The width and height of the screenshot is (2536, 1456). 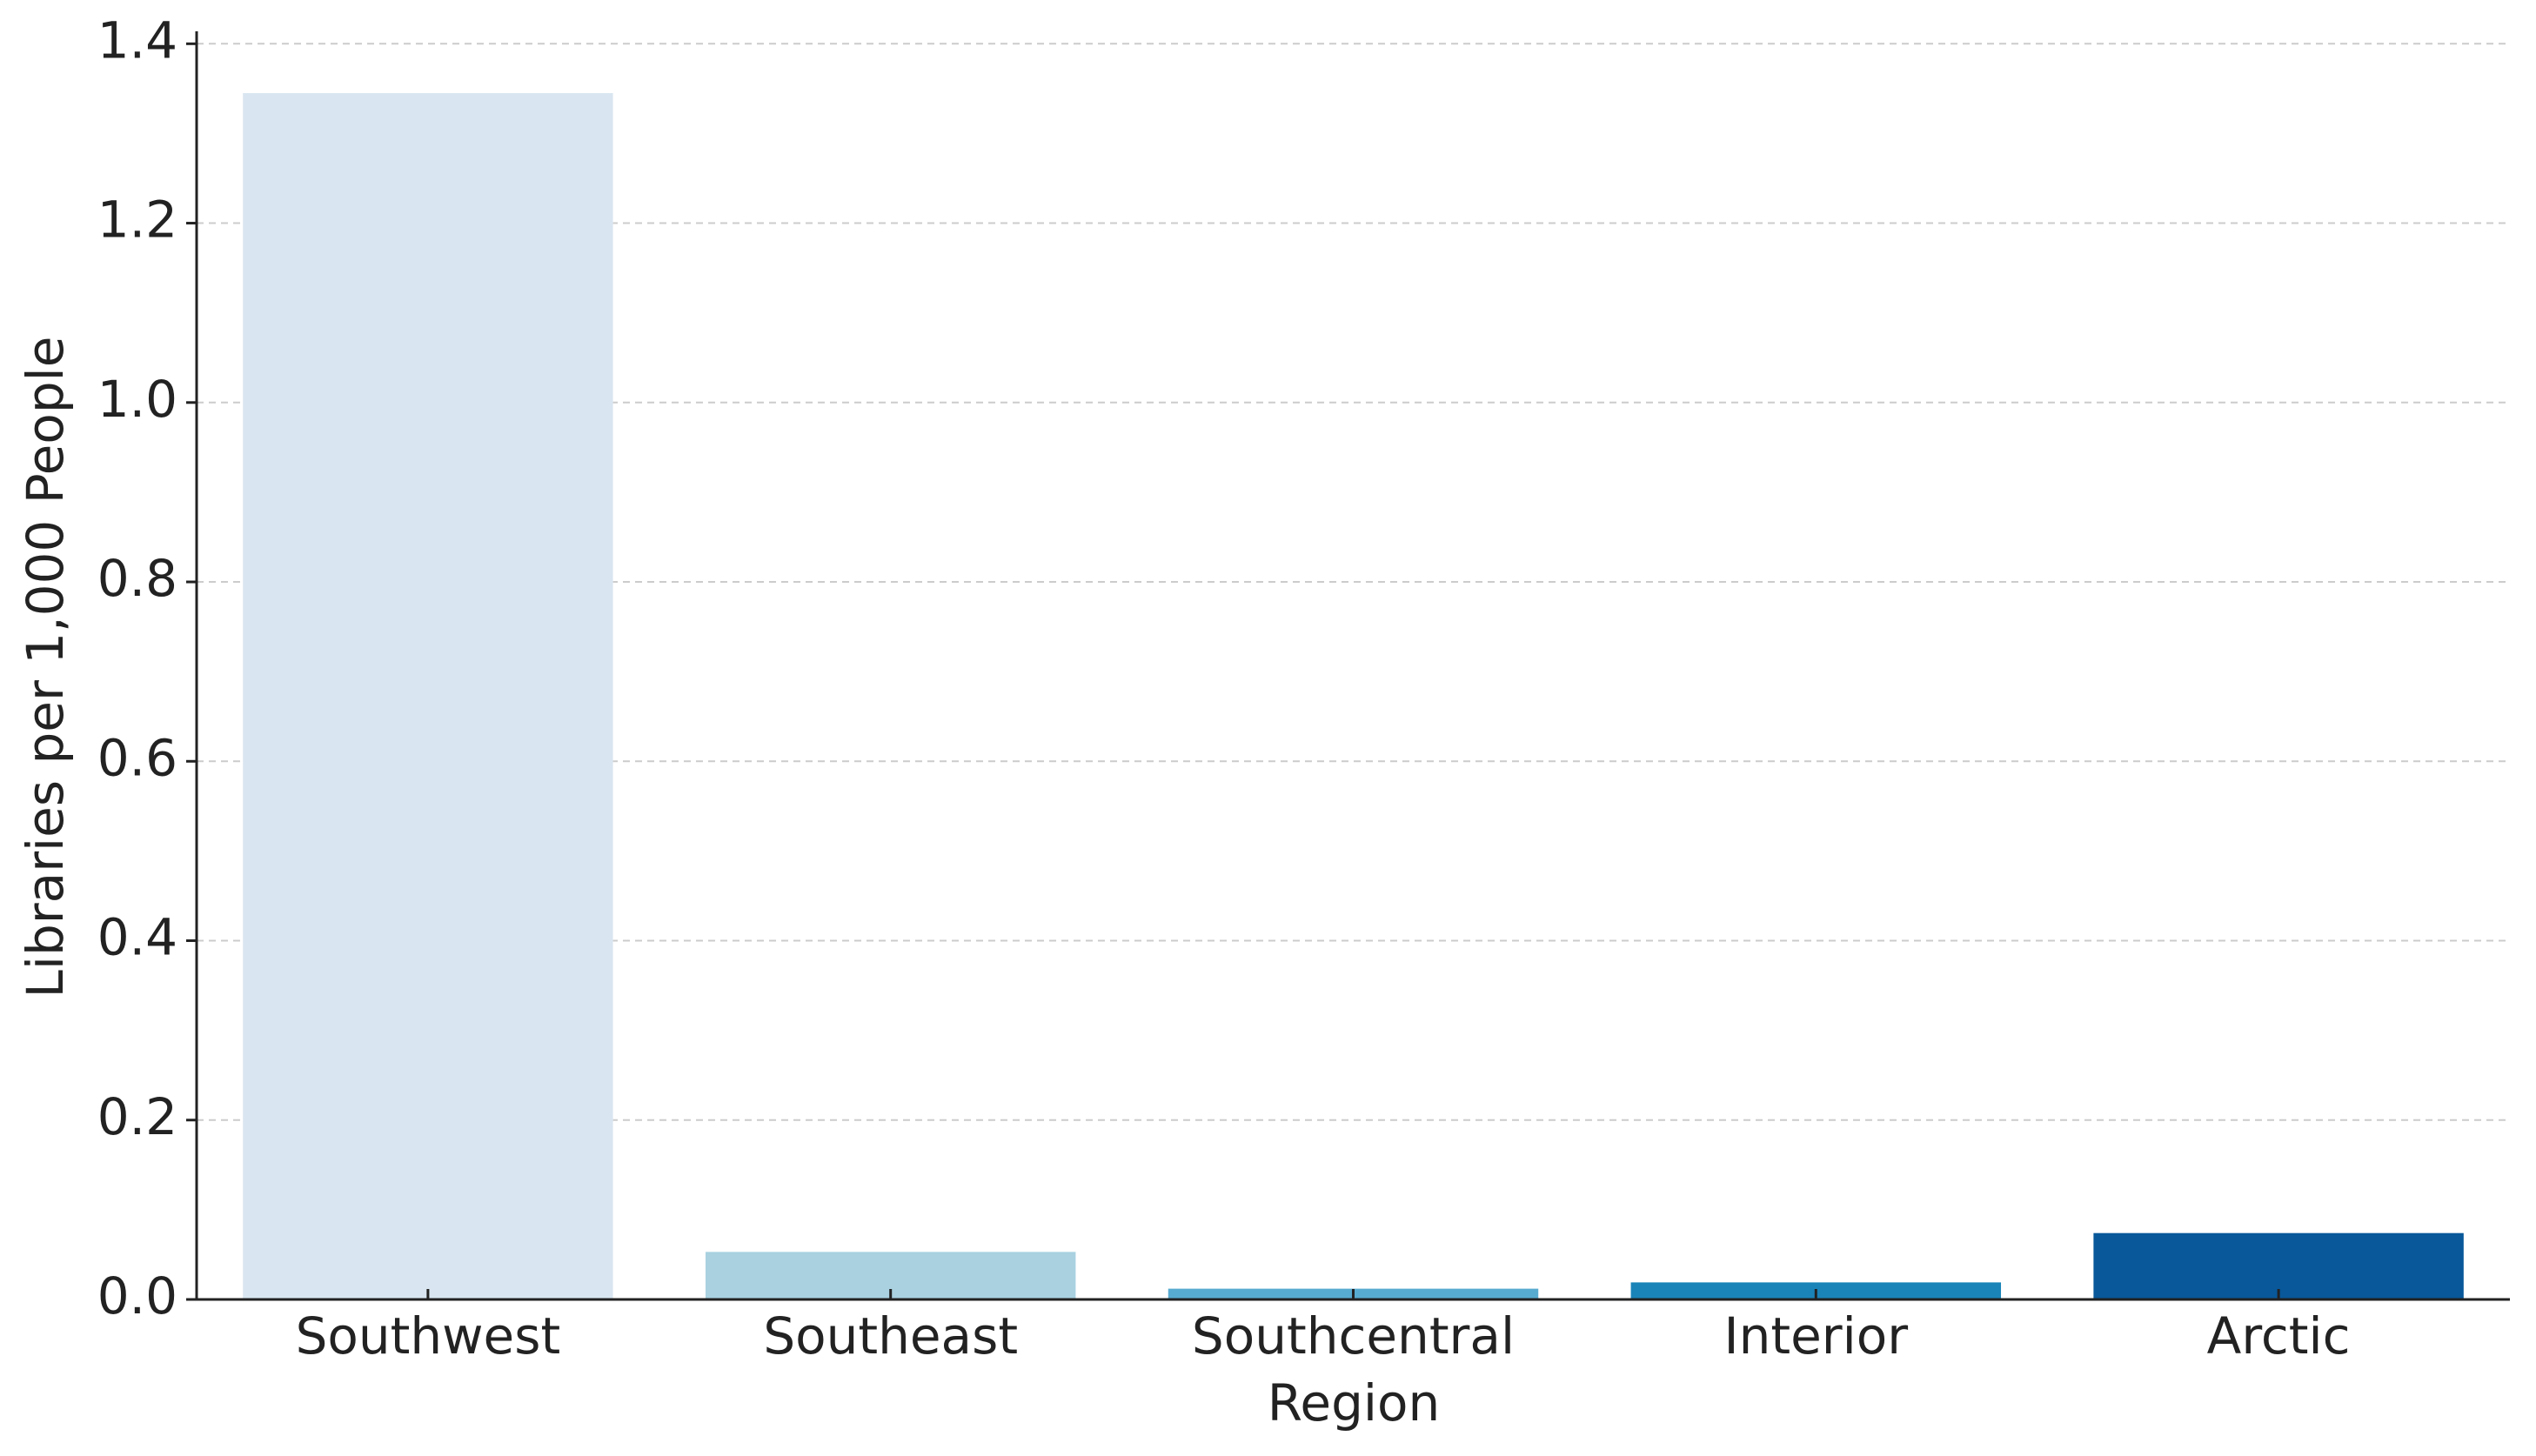 What do you see at coordinates (1354, 1336) in the screenshot?
I see `x-tick-label: Southcentral` at bounding box center [1354, 1336].